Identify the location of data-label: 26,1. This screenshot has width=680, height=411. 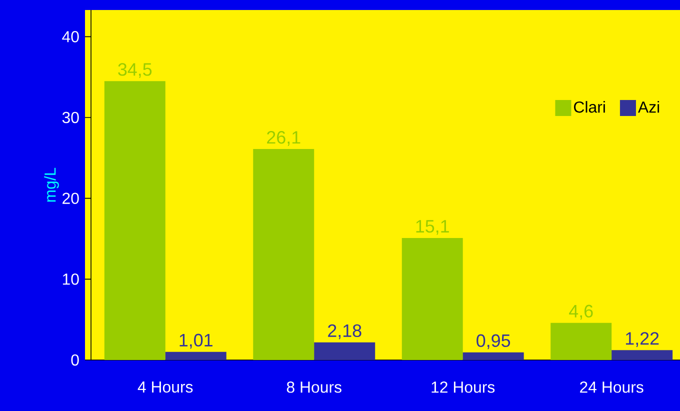
(283, 138).